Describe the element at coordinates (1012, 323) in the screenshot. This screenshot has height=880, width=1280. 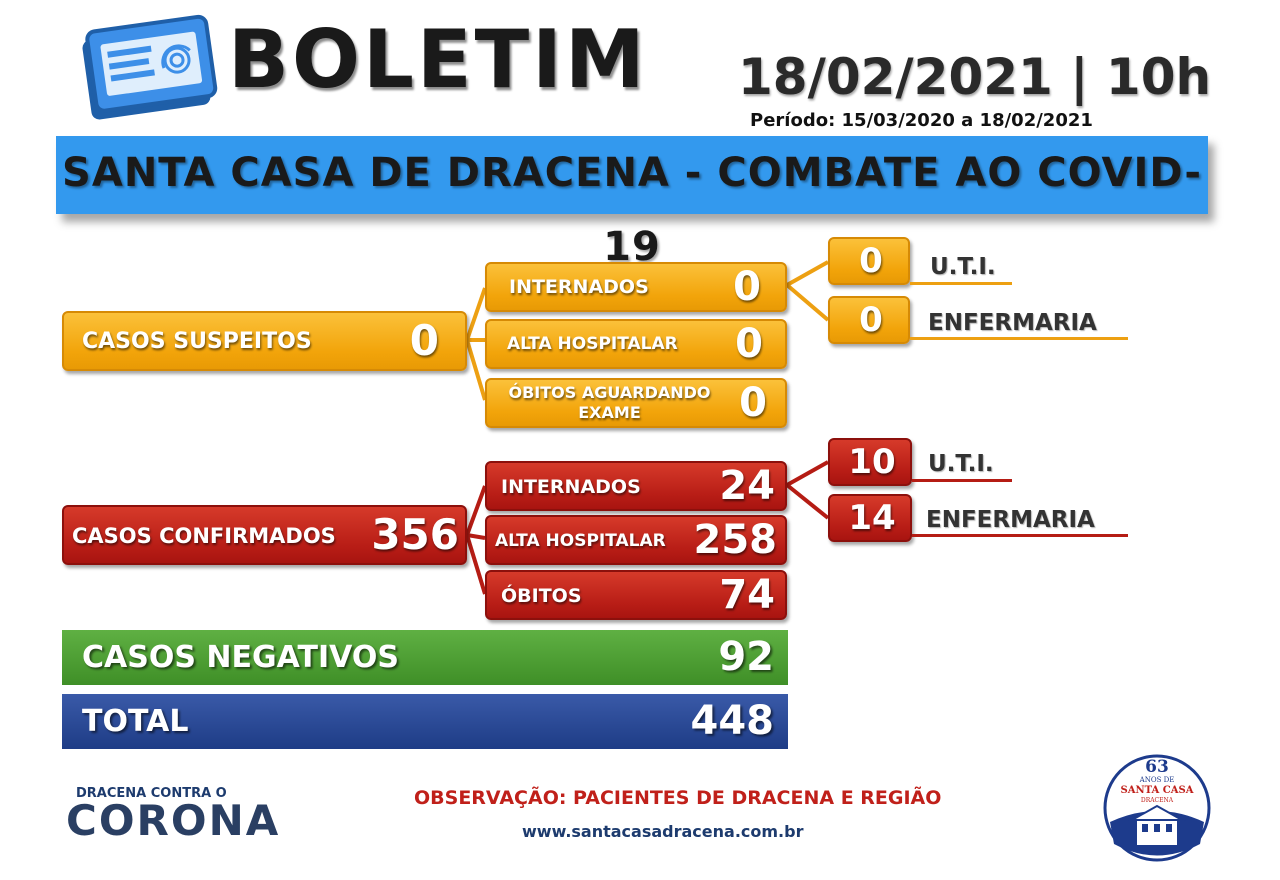
I see `suspeitos-enf-label: ENFERMARIA` at that location.